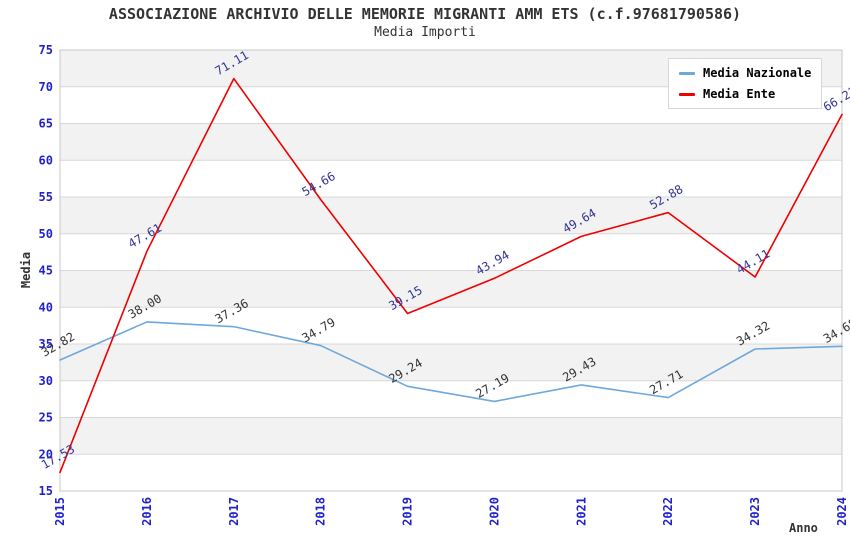 This screenshot has height=550, width=850. I want to click on legend-item-media-ente: Media Ente, so click(745, 94).